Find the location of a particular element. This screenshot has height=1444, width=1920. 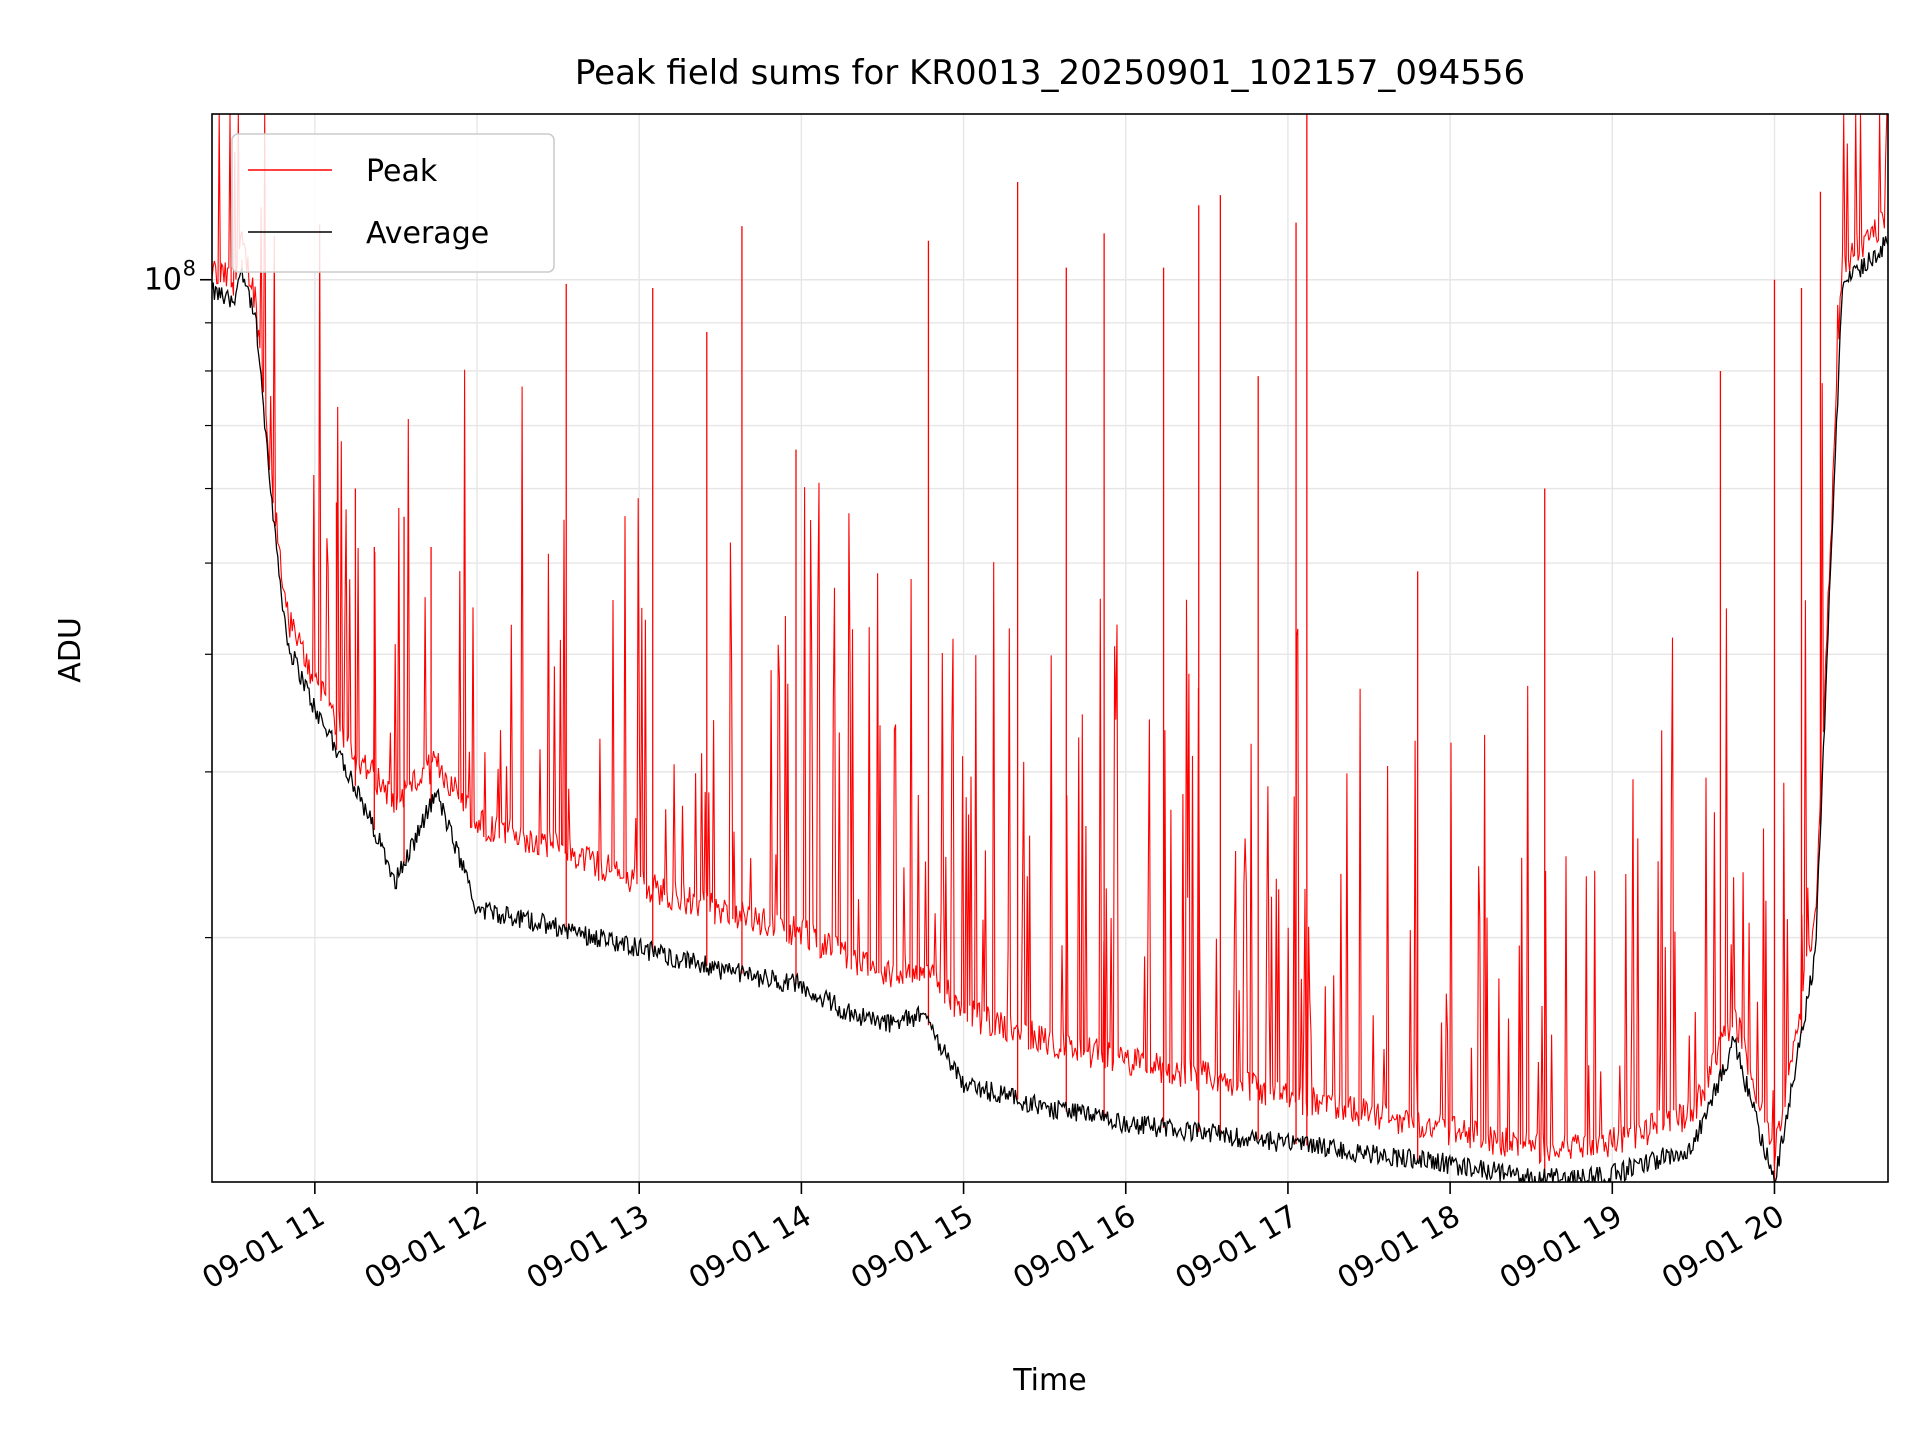

legend: Peak Average is located at coordinates (393, 203).